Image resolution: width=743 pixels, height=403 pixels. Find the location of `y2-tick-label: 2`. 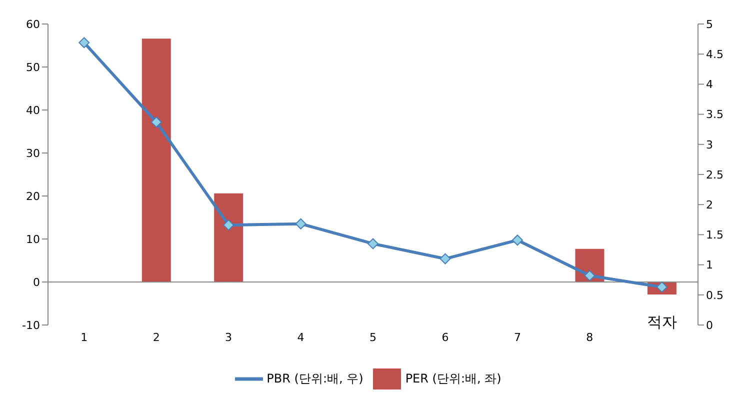

y2-tick-label: 2 is located at coordinates (709, 205).